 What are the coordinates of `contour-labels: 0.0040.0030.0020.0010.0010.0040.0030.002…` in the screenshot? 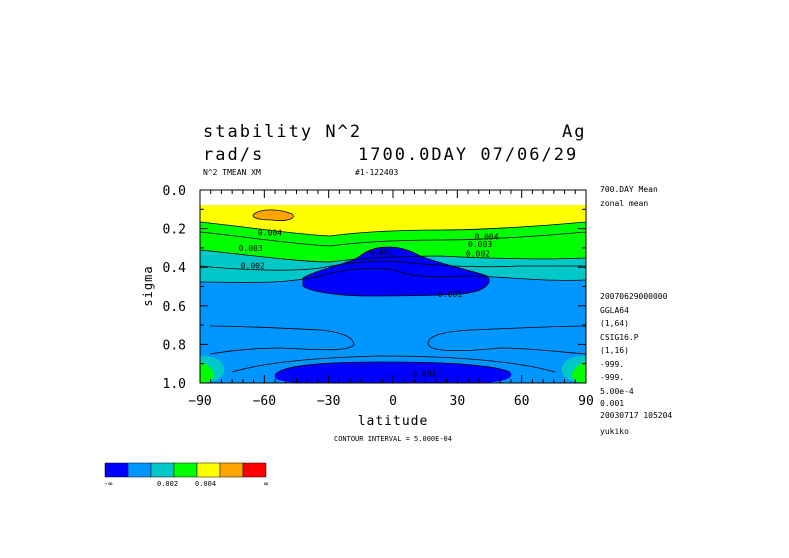 It's located at (369, 303).